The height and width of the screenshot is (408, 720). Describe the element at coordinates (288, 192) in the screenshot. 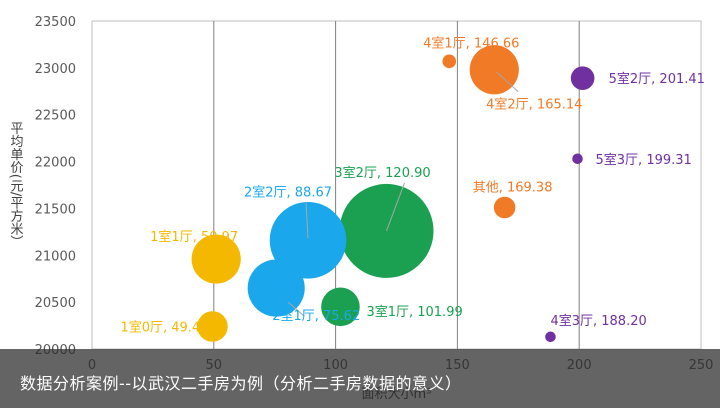

I see `bubble-label: 2室2厅, 88.67` at that location.